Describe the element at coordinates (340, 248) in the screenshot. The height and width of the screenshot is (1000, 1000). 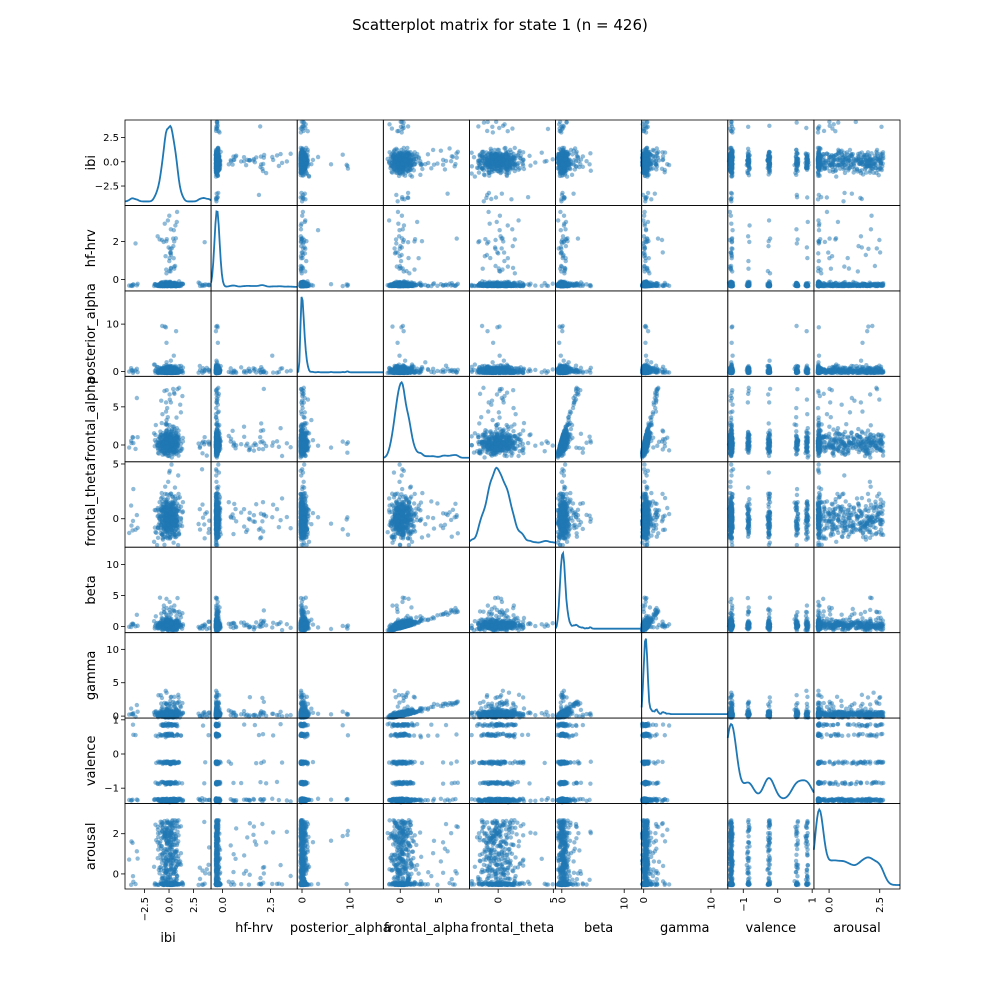
I see `cell-frame` at that location.